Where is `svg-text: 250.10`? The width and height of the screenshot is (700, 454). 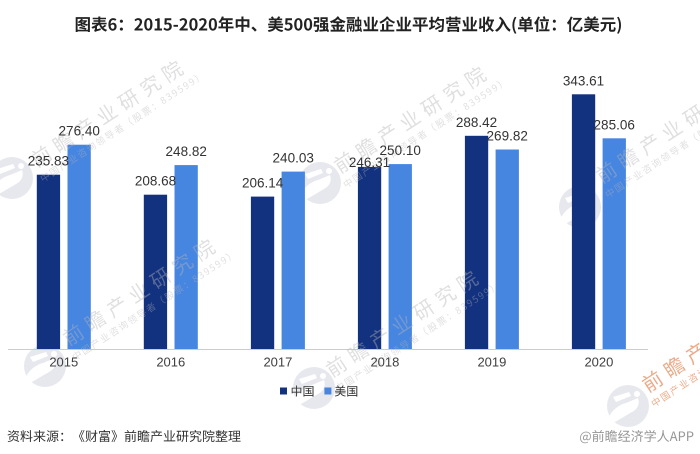 svg-text: 250.10 is located at coordinates (400, 150).